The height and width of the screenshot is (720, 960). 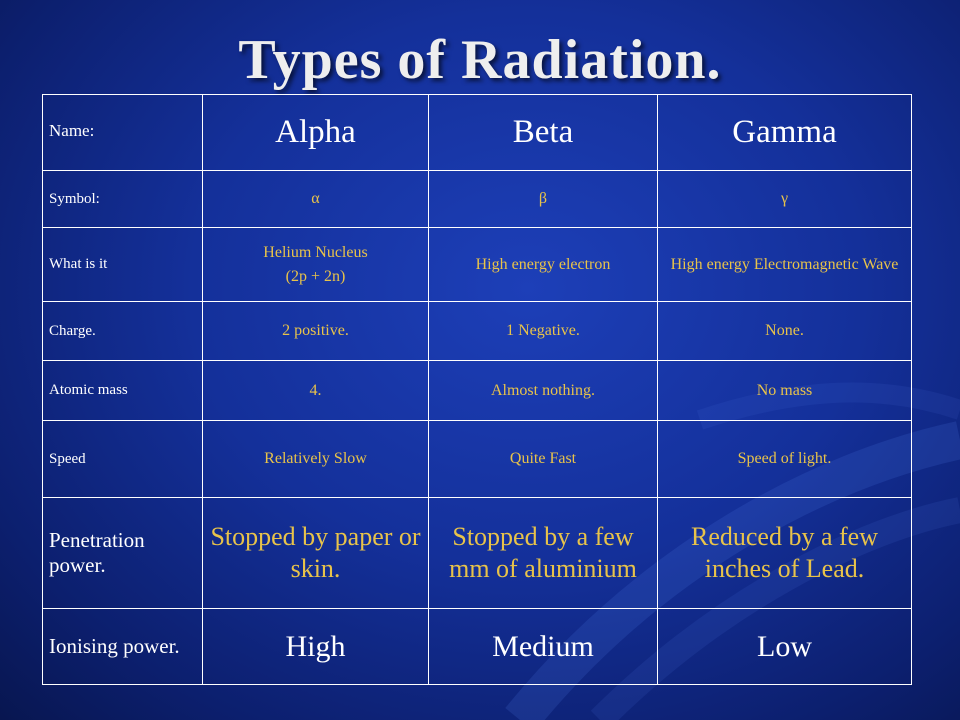 I want to click on what-alpha-line2: (2p + 2n), so click(x=315, y=276).